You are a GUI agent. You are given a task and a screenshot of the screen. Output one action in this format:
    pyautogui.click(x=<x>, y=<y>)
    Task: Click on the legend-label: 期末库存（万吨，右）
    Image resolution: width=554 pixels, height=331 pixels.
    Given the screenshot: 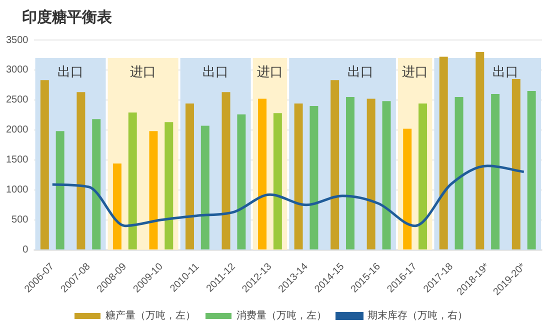 What is the action you would take?
    pyautogui.click(x=418, y=316)
    